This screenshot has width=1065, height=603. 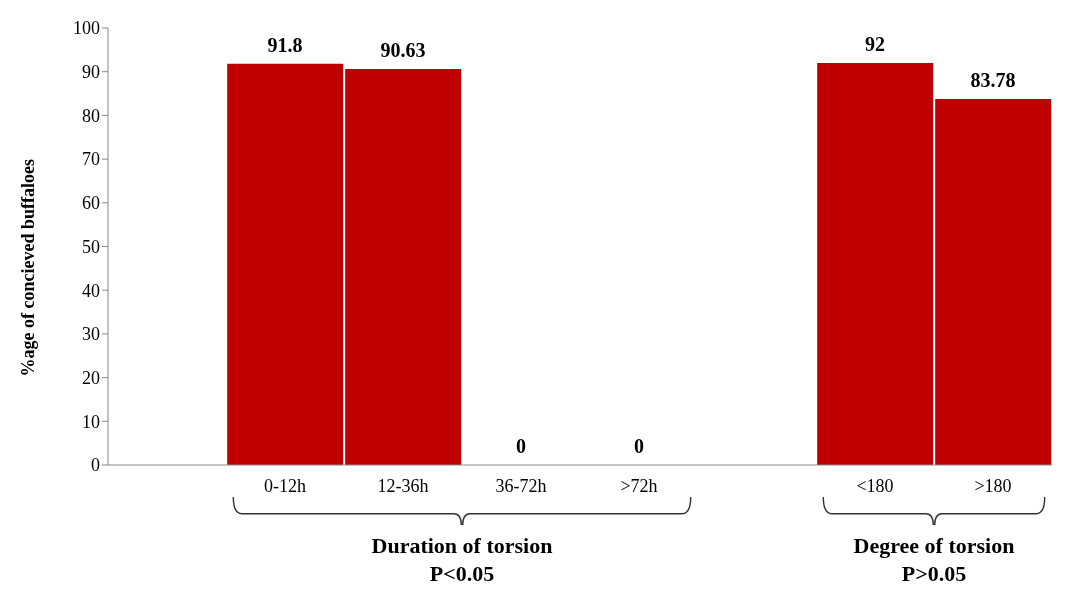 What do you see at coordinates (86, 28) in the screenshot?
I see `y-tick-label: 100` at bounding box center [86, 28].